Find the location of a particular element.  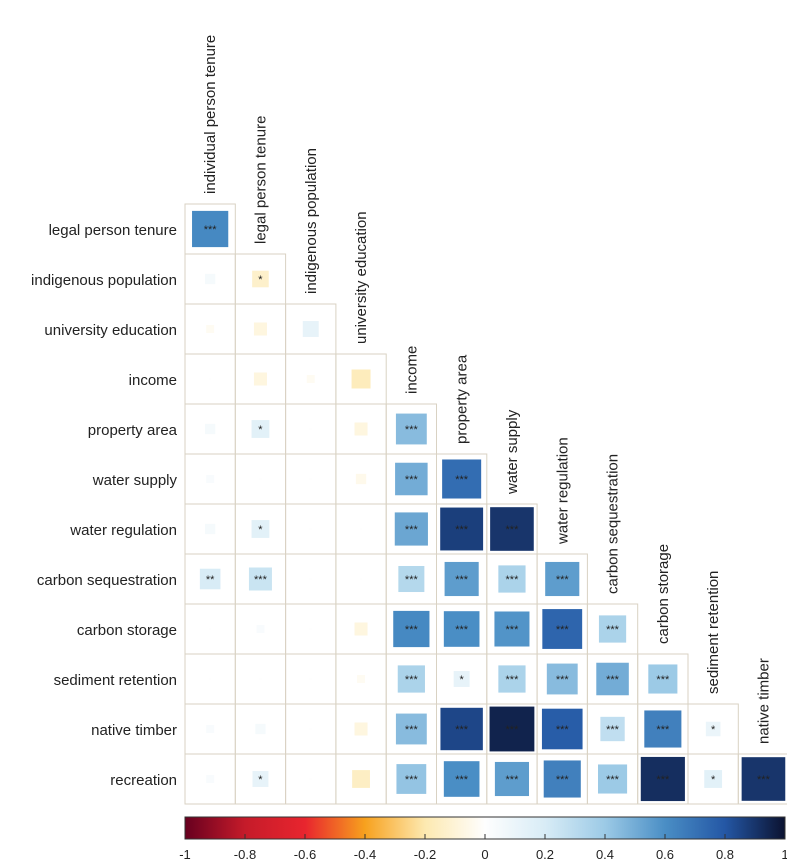

row-label: water supply is located at coordinates (135, 480).